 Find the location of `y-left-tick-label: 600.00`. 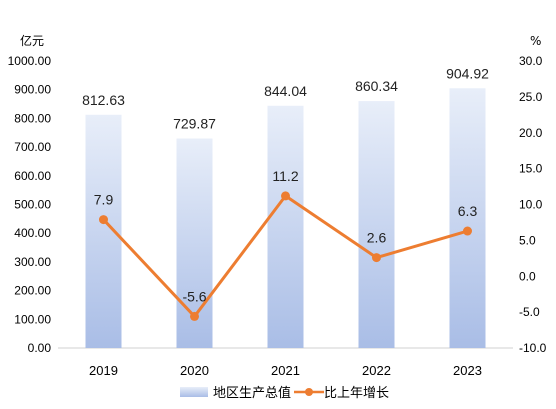

y-left-tick-label: 600.00 is located at coordinates (32, 176).